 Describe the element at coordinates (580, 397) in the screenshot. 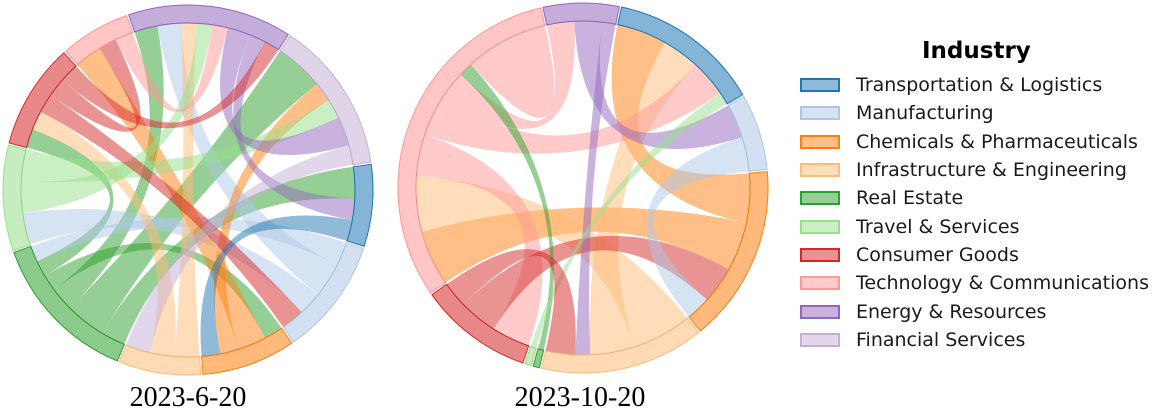

I see `chart-caption-right: 2023-10-20` at that location.